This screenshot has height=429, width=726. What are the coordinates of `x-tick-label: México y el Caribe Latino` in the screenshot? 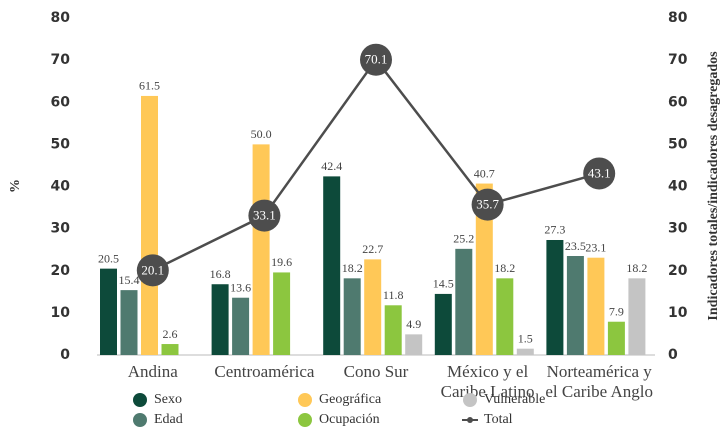 It's located at (488, 381).